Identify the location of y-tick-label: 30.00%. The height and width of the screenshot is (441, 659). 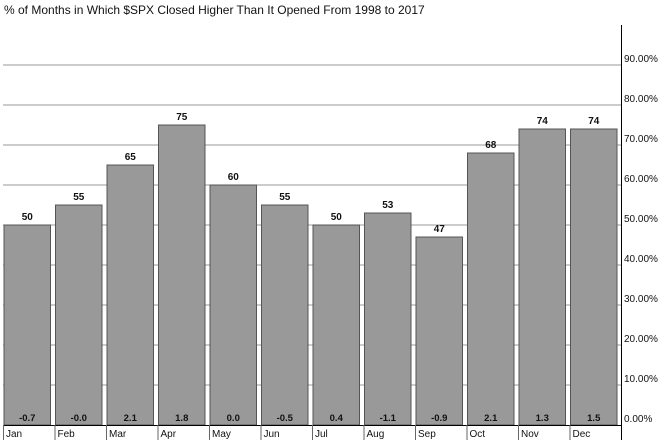
(641, 299).